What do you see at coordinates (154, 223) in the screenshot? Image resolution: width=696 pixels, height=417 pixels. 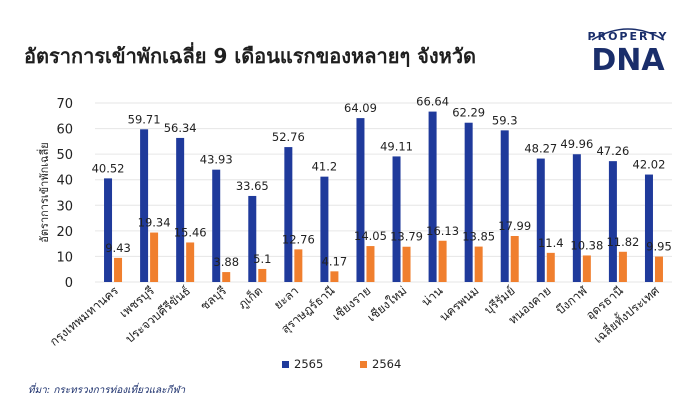 I see `data-label-2564: 19.34` at bounding box center [154, 223].